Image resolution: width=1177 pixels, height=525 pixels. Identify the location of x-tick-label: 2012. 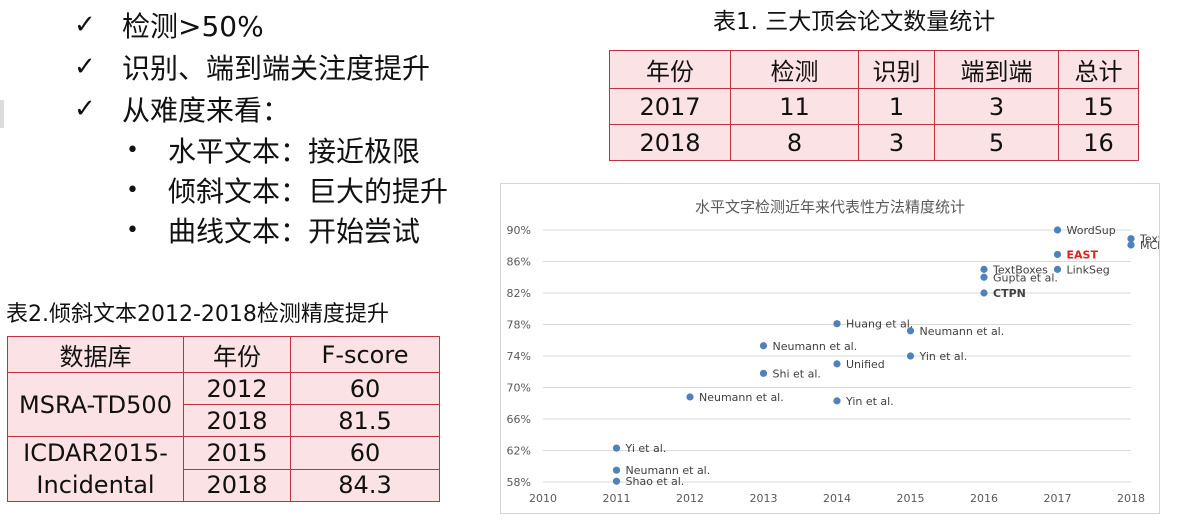
(690, 498).